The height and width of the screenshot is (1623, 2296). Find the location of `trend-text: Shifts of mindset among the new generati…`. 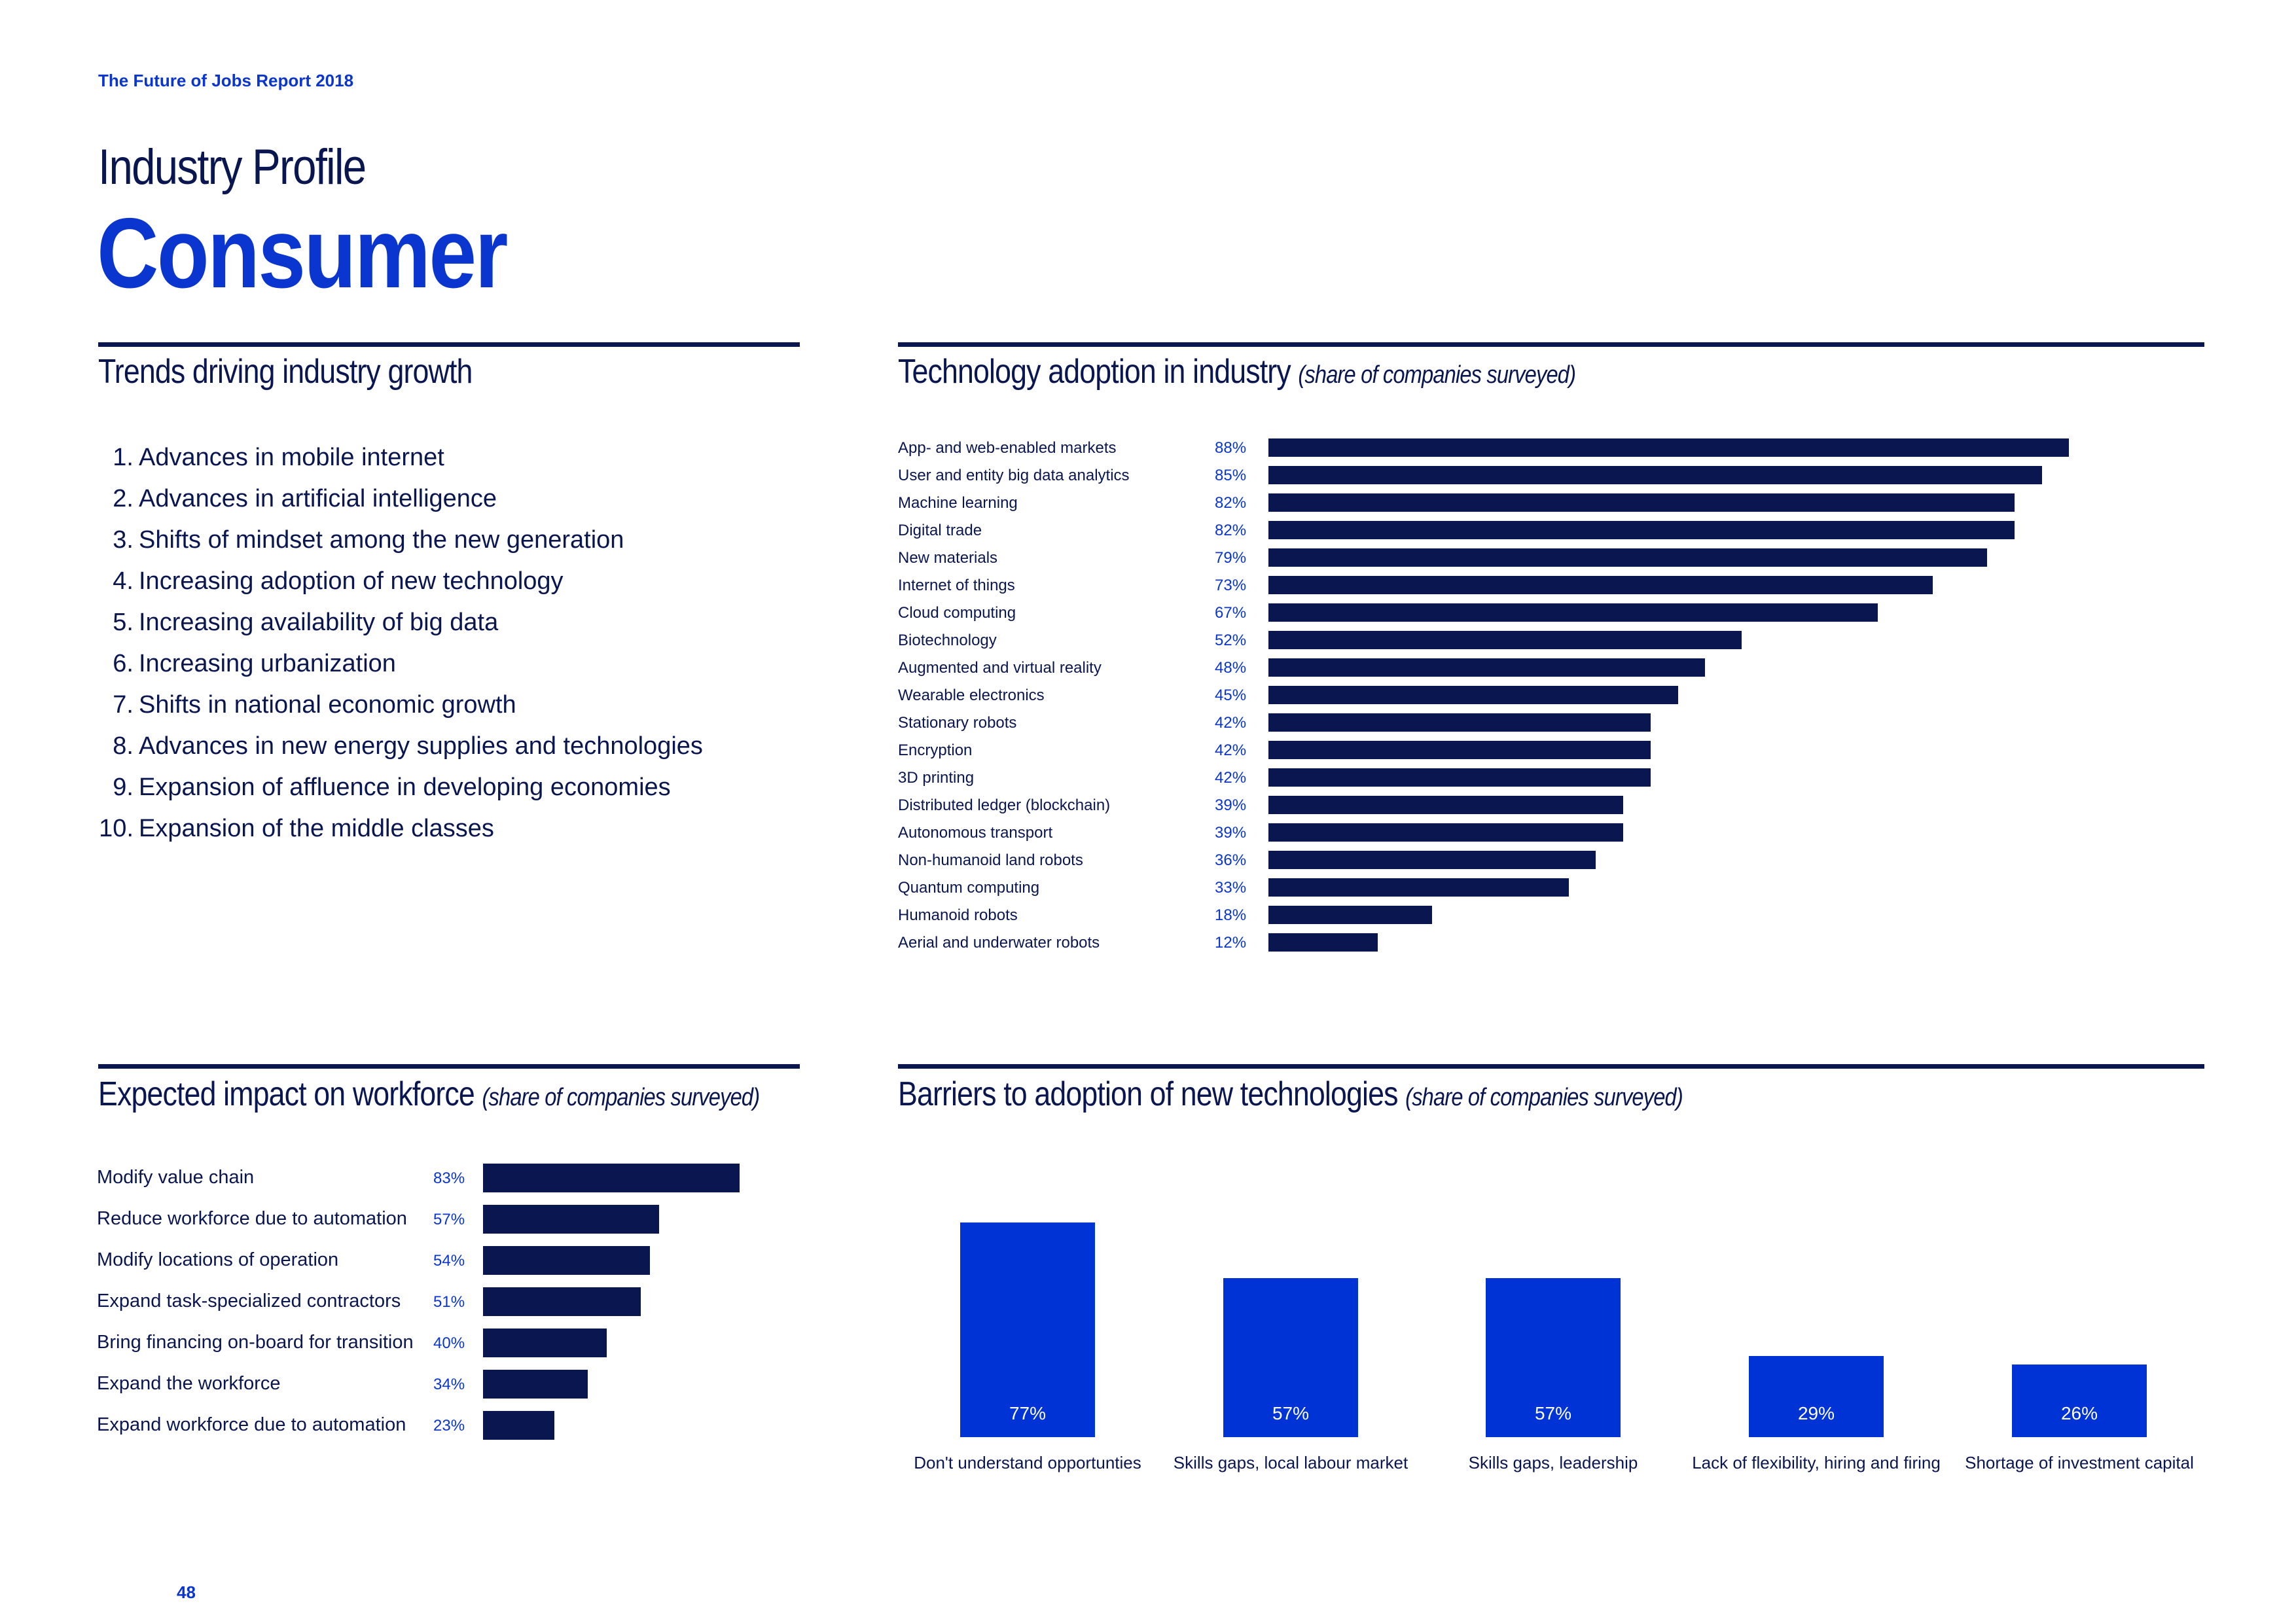

trend-text: Shifts of mindset among the new generati… is located at coordinates (381, 540).